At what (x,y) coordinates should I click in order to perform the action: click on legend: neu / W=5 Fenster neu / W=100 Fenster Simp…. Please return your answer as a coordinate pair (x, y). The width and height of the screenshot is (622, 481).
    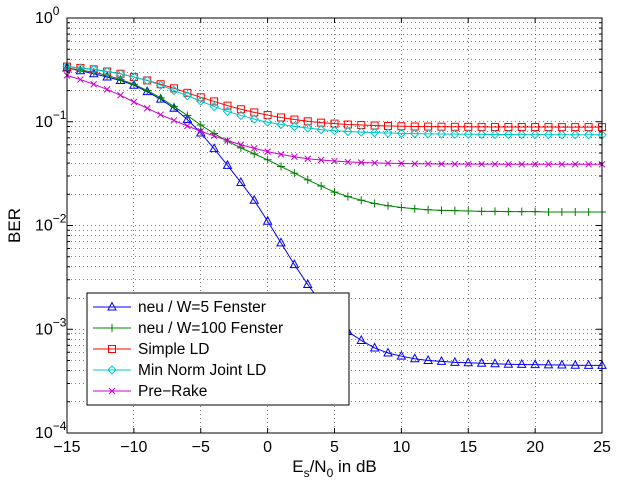
    Looking at the image, I should click on (218, 349).